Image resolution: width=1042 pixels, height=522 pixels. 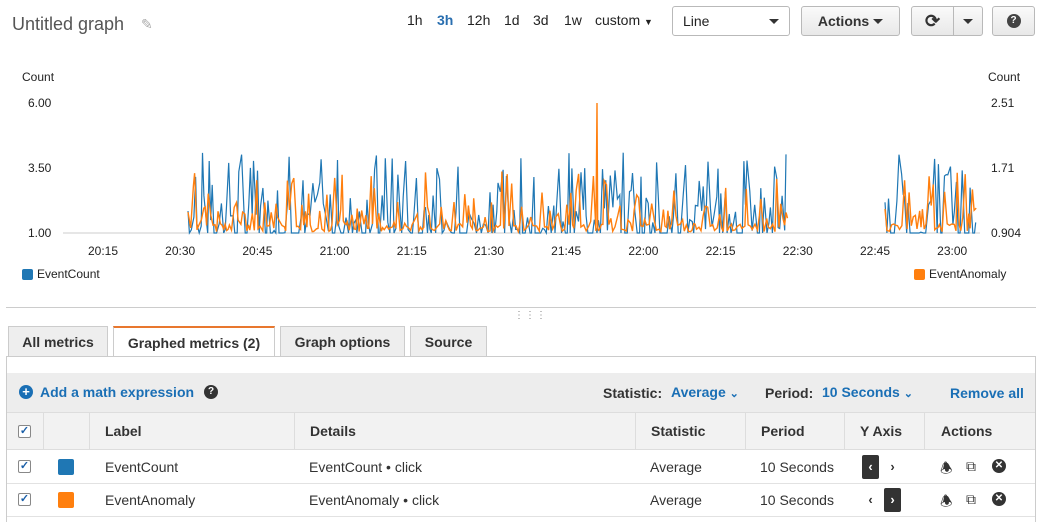 What do you see at coordinates (142, 467) in the screenshot?
I see `row-label-eventcount: EventCount` at bounding box center [142, 467].